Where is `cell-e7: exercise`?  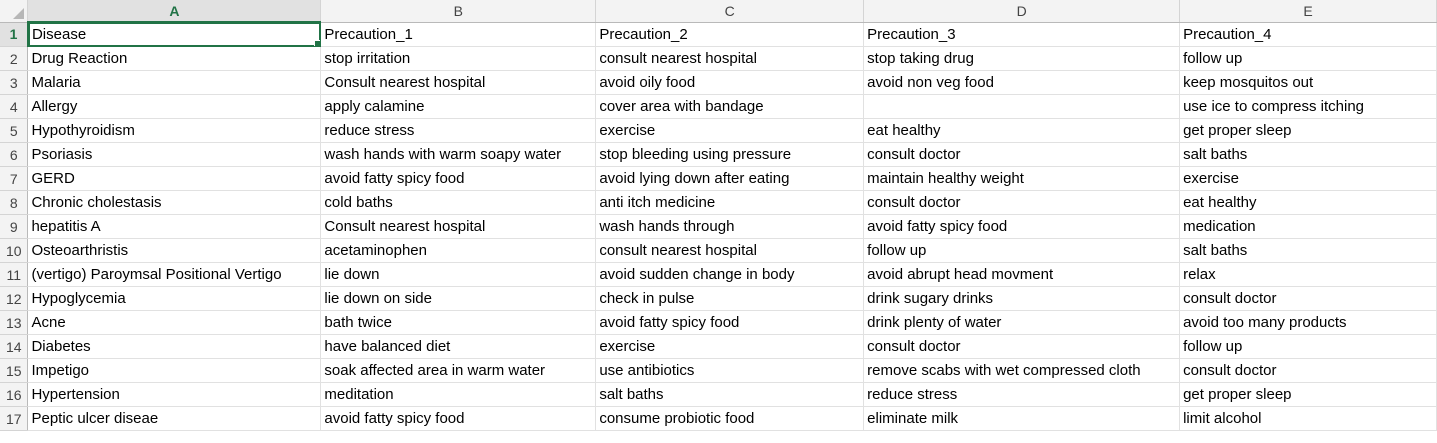
cell-e7: exercise is located at coordinates (1308, 179).